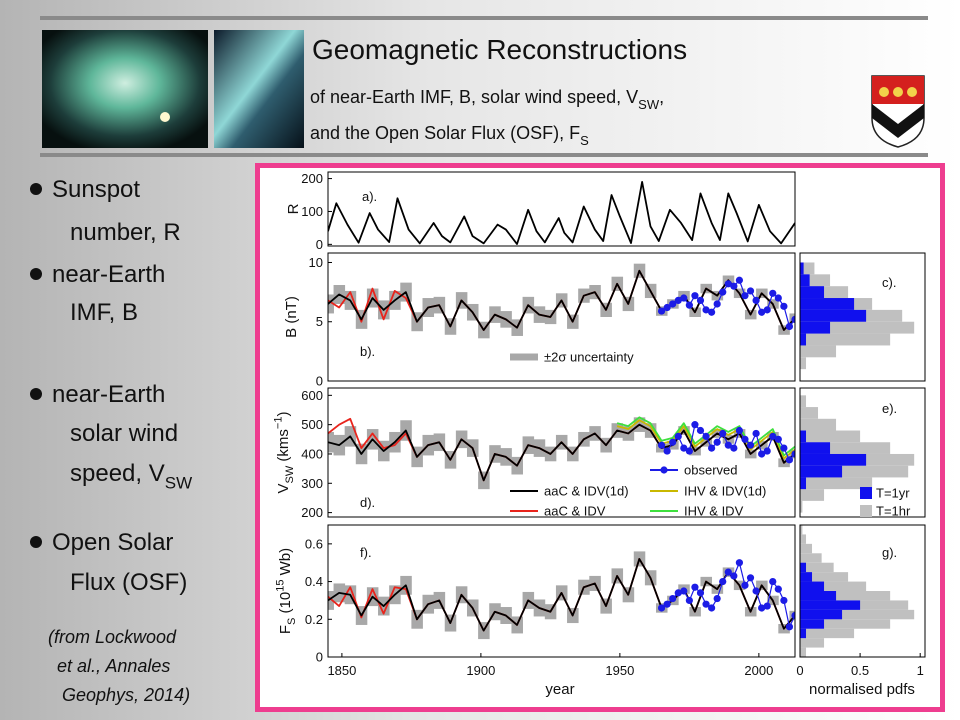 This screenshot has width=960, height=720. I want to click on y-tick-label: 600, so click(312, 395).